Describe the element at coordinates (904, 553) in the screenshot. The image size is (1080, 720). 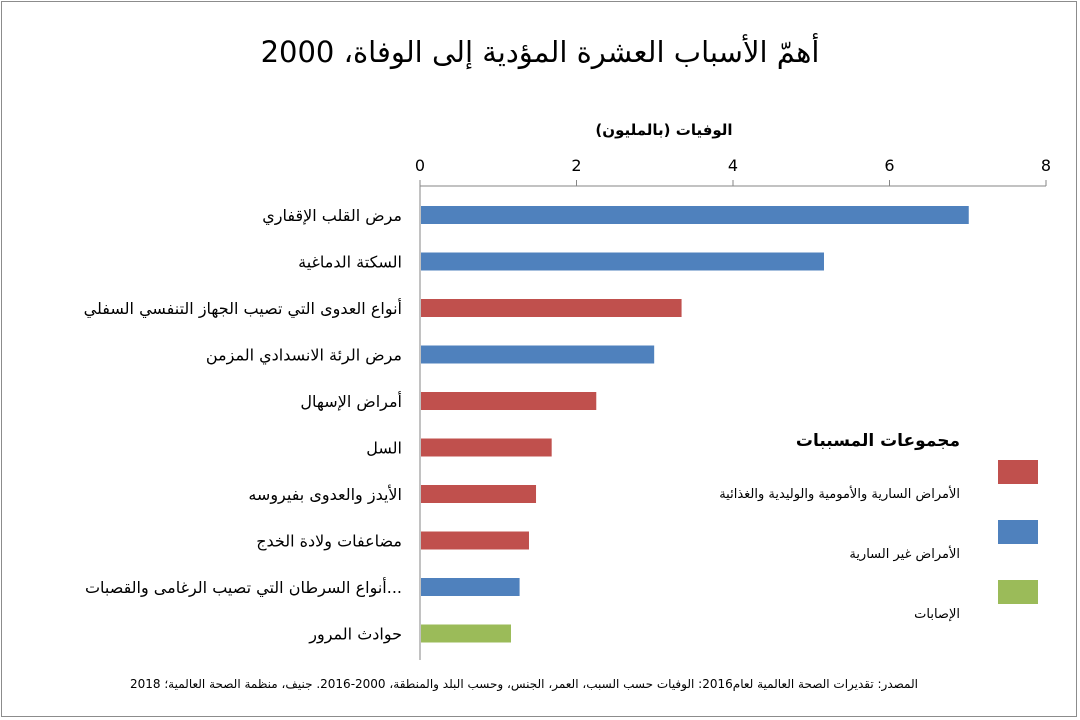
I see `legend-label: الأمراض غير السارية` at that location.